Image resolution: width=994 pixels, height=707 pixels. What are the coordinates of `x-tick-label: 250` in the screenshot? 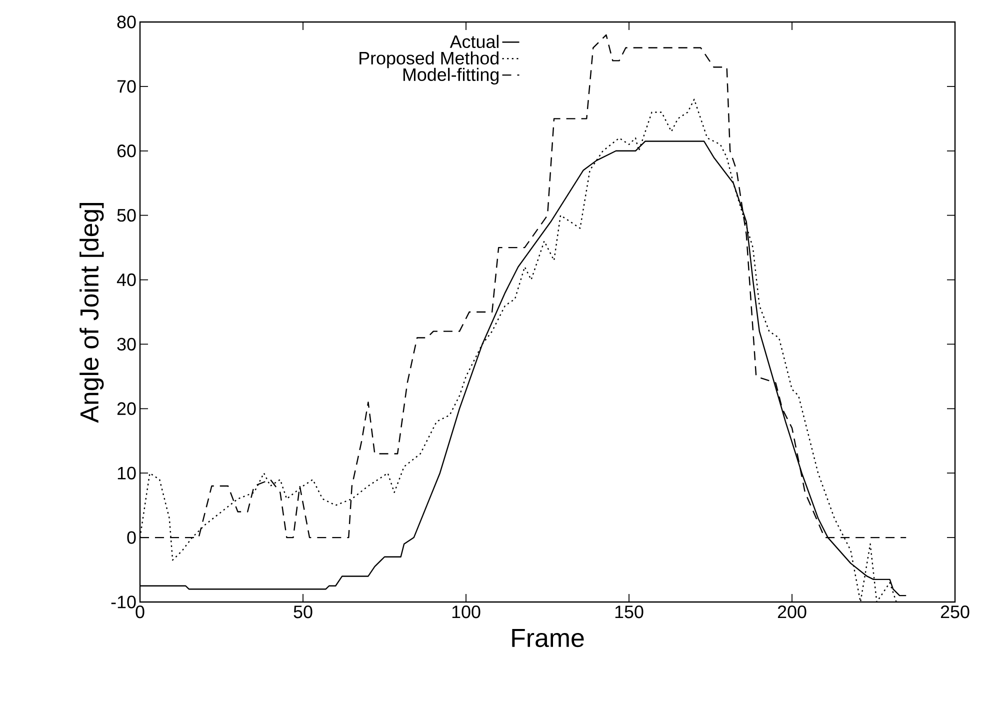 It's located at (955, 612).